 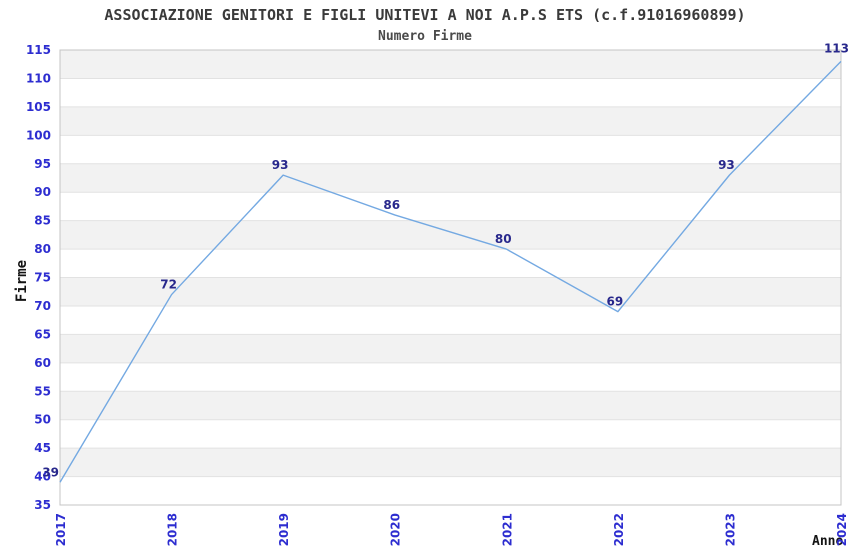 What do you see at coordinates (173, 529) in the screenshot?
I see `x-tick-label: 2018` at bounding box center [173, 529].